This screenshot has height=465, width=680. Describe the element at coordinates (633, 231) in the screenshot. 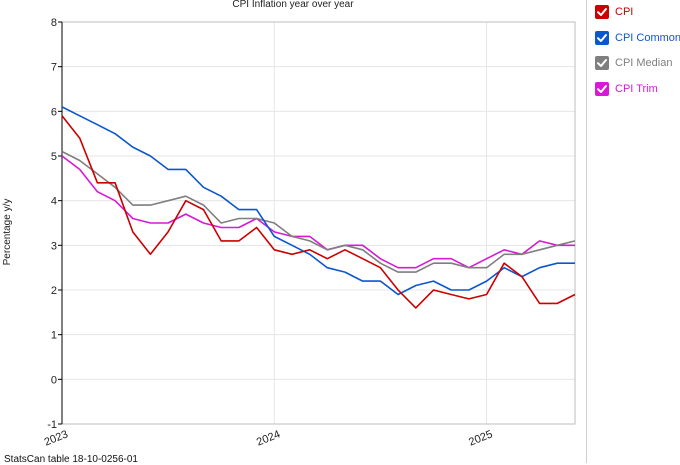

I see `legend-panel: CPI CPI Common CPI Median CPI Trim` at that location.